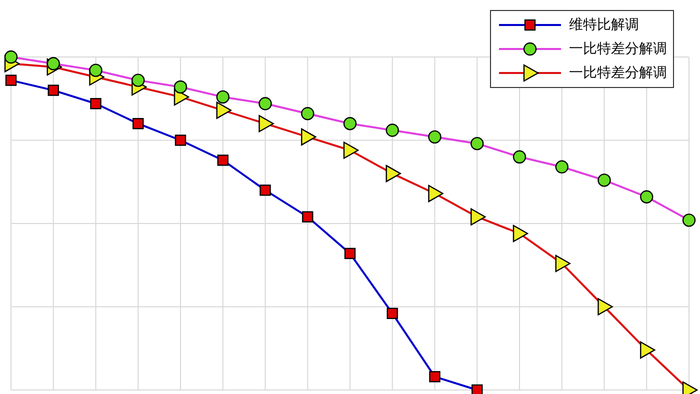 The width and height of the screenshot is (700, 394). I want to click on legend-label: 维特比解调, so click(604, 25).